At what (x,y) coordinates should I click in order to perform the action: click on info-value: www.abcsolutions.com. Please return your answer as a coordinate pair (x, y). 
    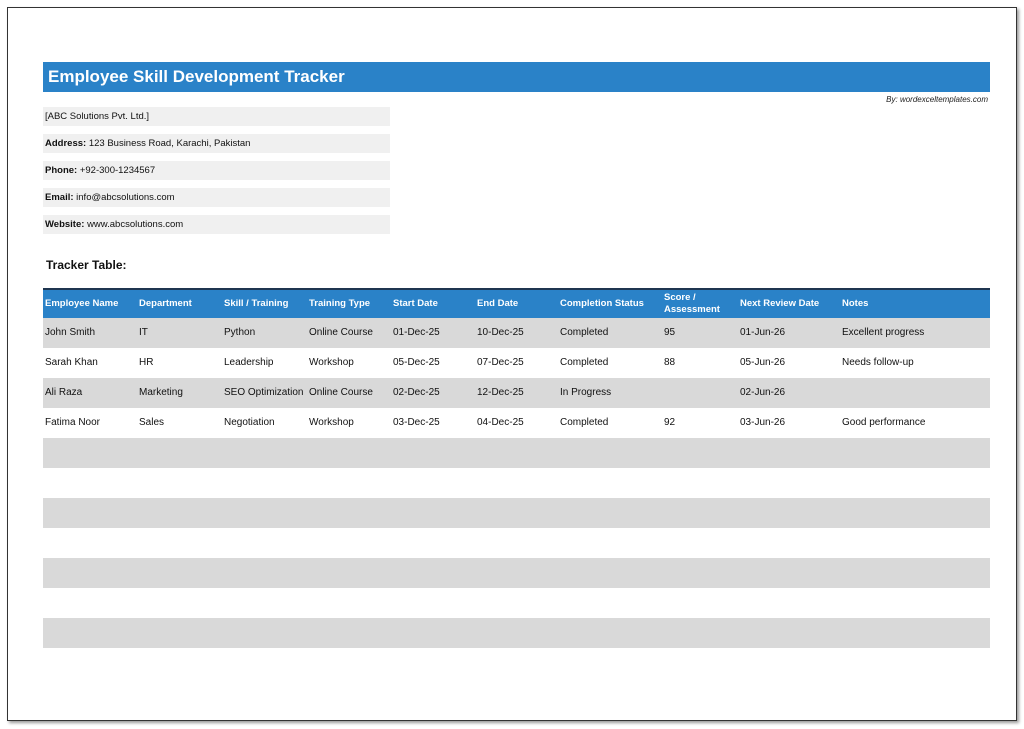
    Looking at the image, I should click on (135, 224).